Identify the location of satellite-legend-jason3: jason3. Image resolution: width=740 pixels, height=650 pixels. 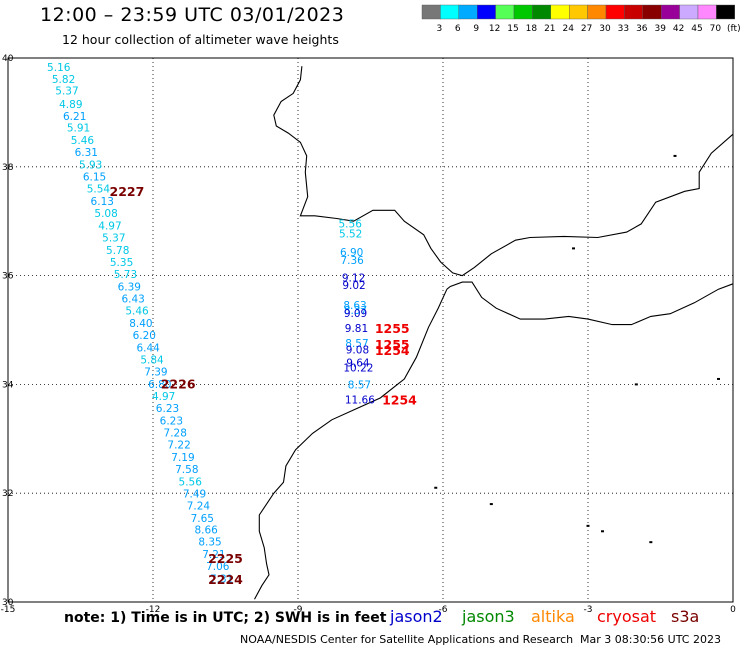
(488, 616).